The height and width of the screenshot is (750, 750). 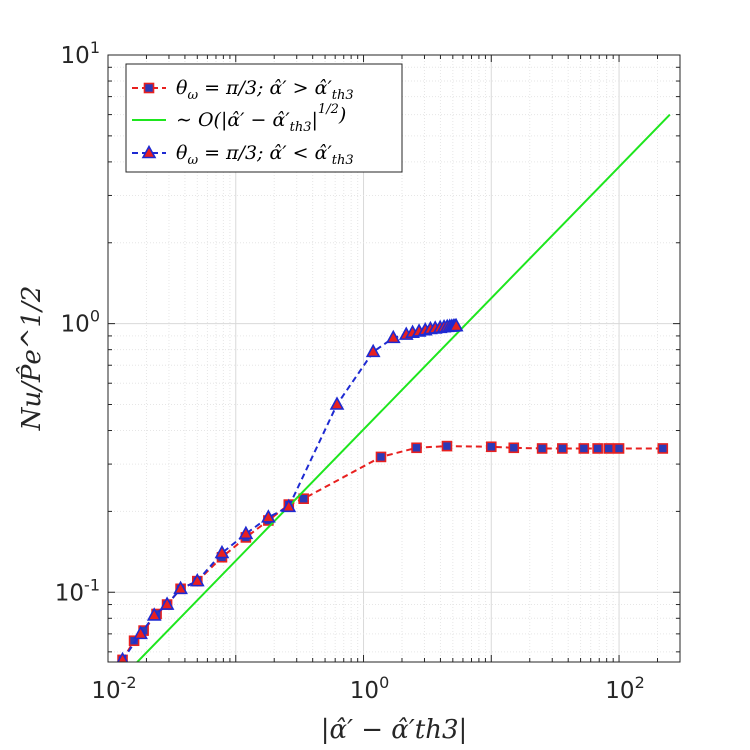 I want to click on x-tick-label: 10⁻², so click(x=113, y=688).